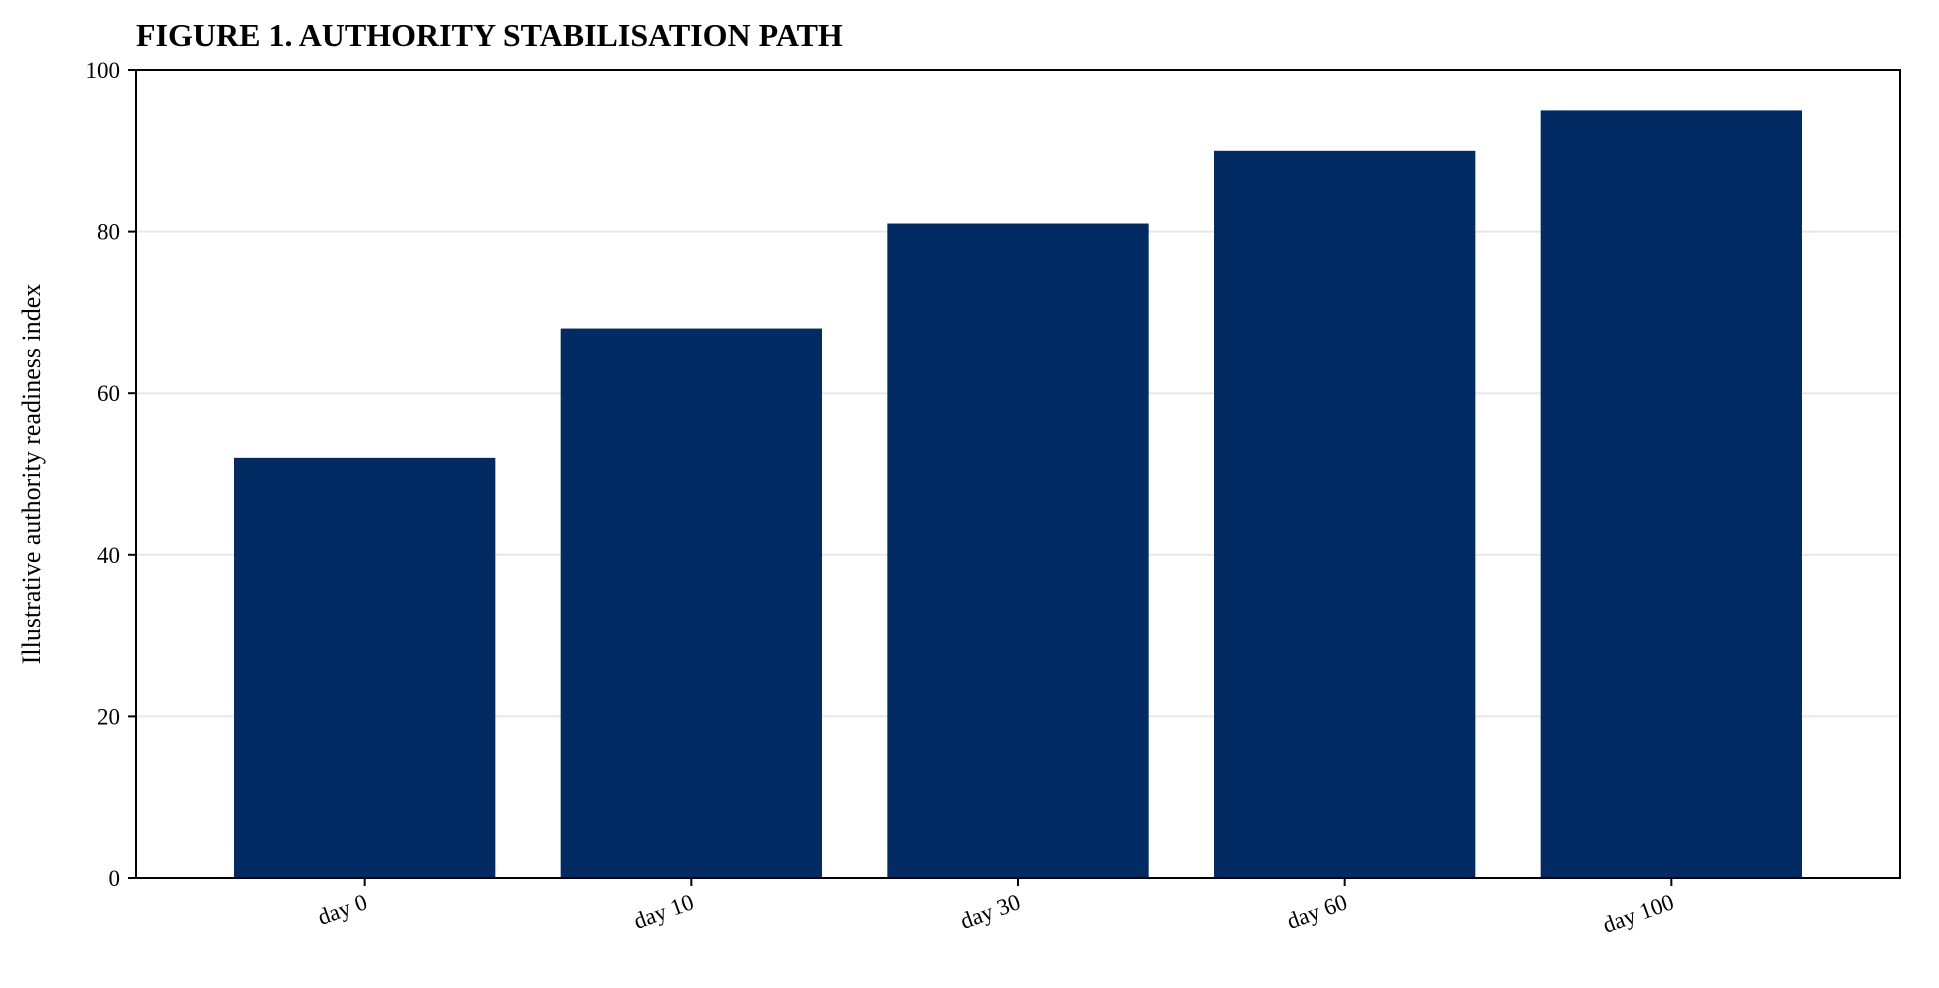  Describe the element at coordinates (115, 878) in the screenshot. I see `y-tick-label-0: 0` at that location.